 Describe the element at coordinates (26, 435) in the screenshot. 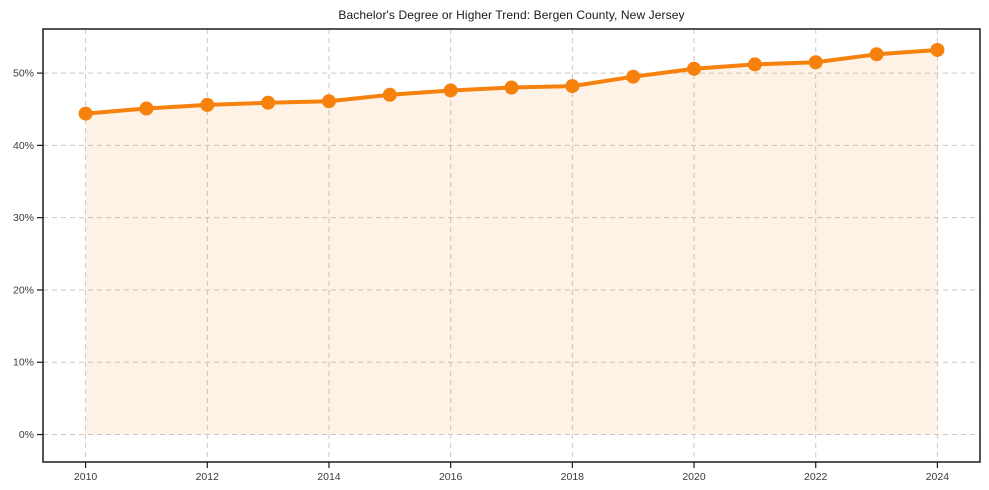

I see `y-tick-label: 0%` at that location.